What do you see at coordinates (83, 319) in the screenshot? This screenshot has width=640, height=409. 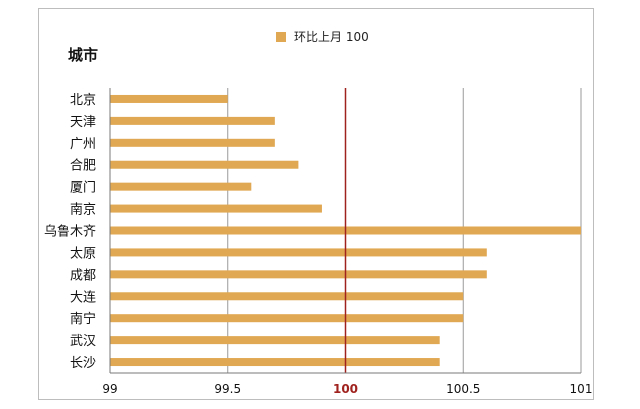 I see `category-label-10: 南宁` at bounding box center [83, 319].